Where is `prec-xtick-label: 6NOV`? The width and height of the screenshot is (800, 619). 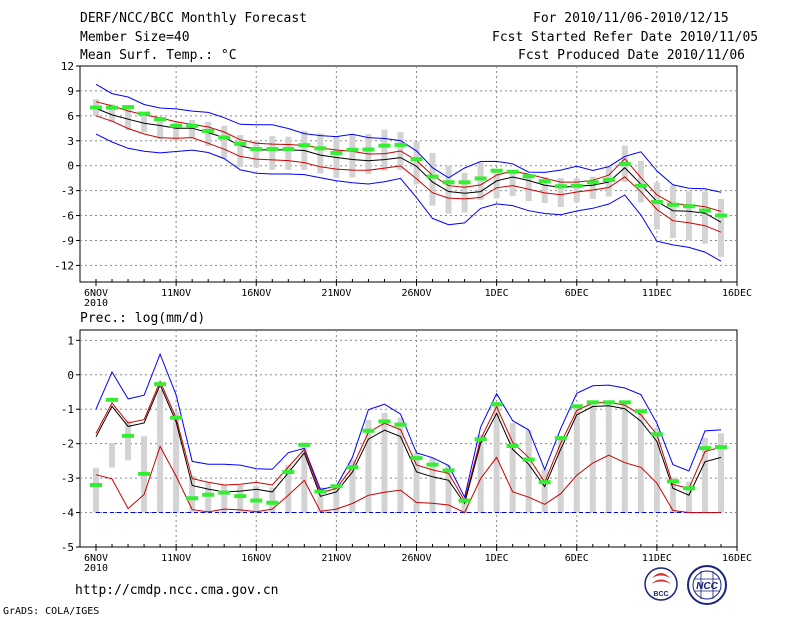
prec-xtick-label: 6NOV is located at coordinates (96, 558).